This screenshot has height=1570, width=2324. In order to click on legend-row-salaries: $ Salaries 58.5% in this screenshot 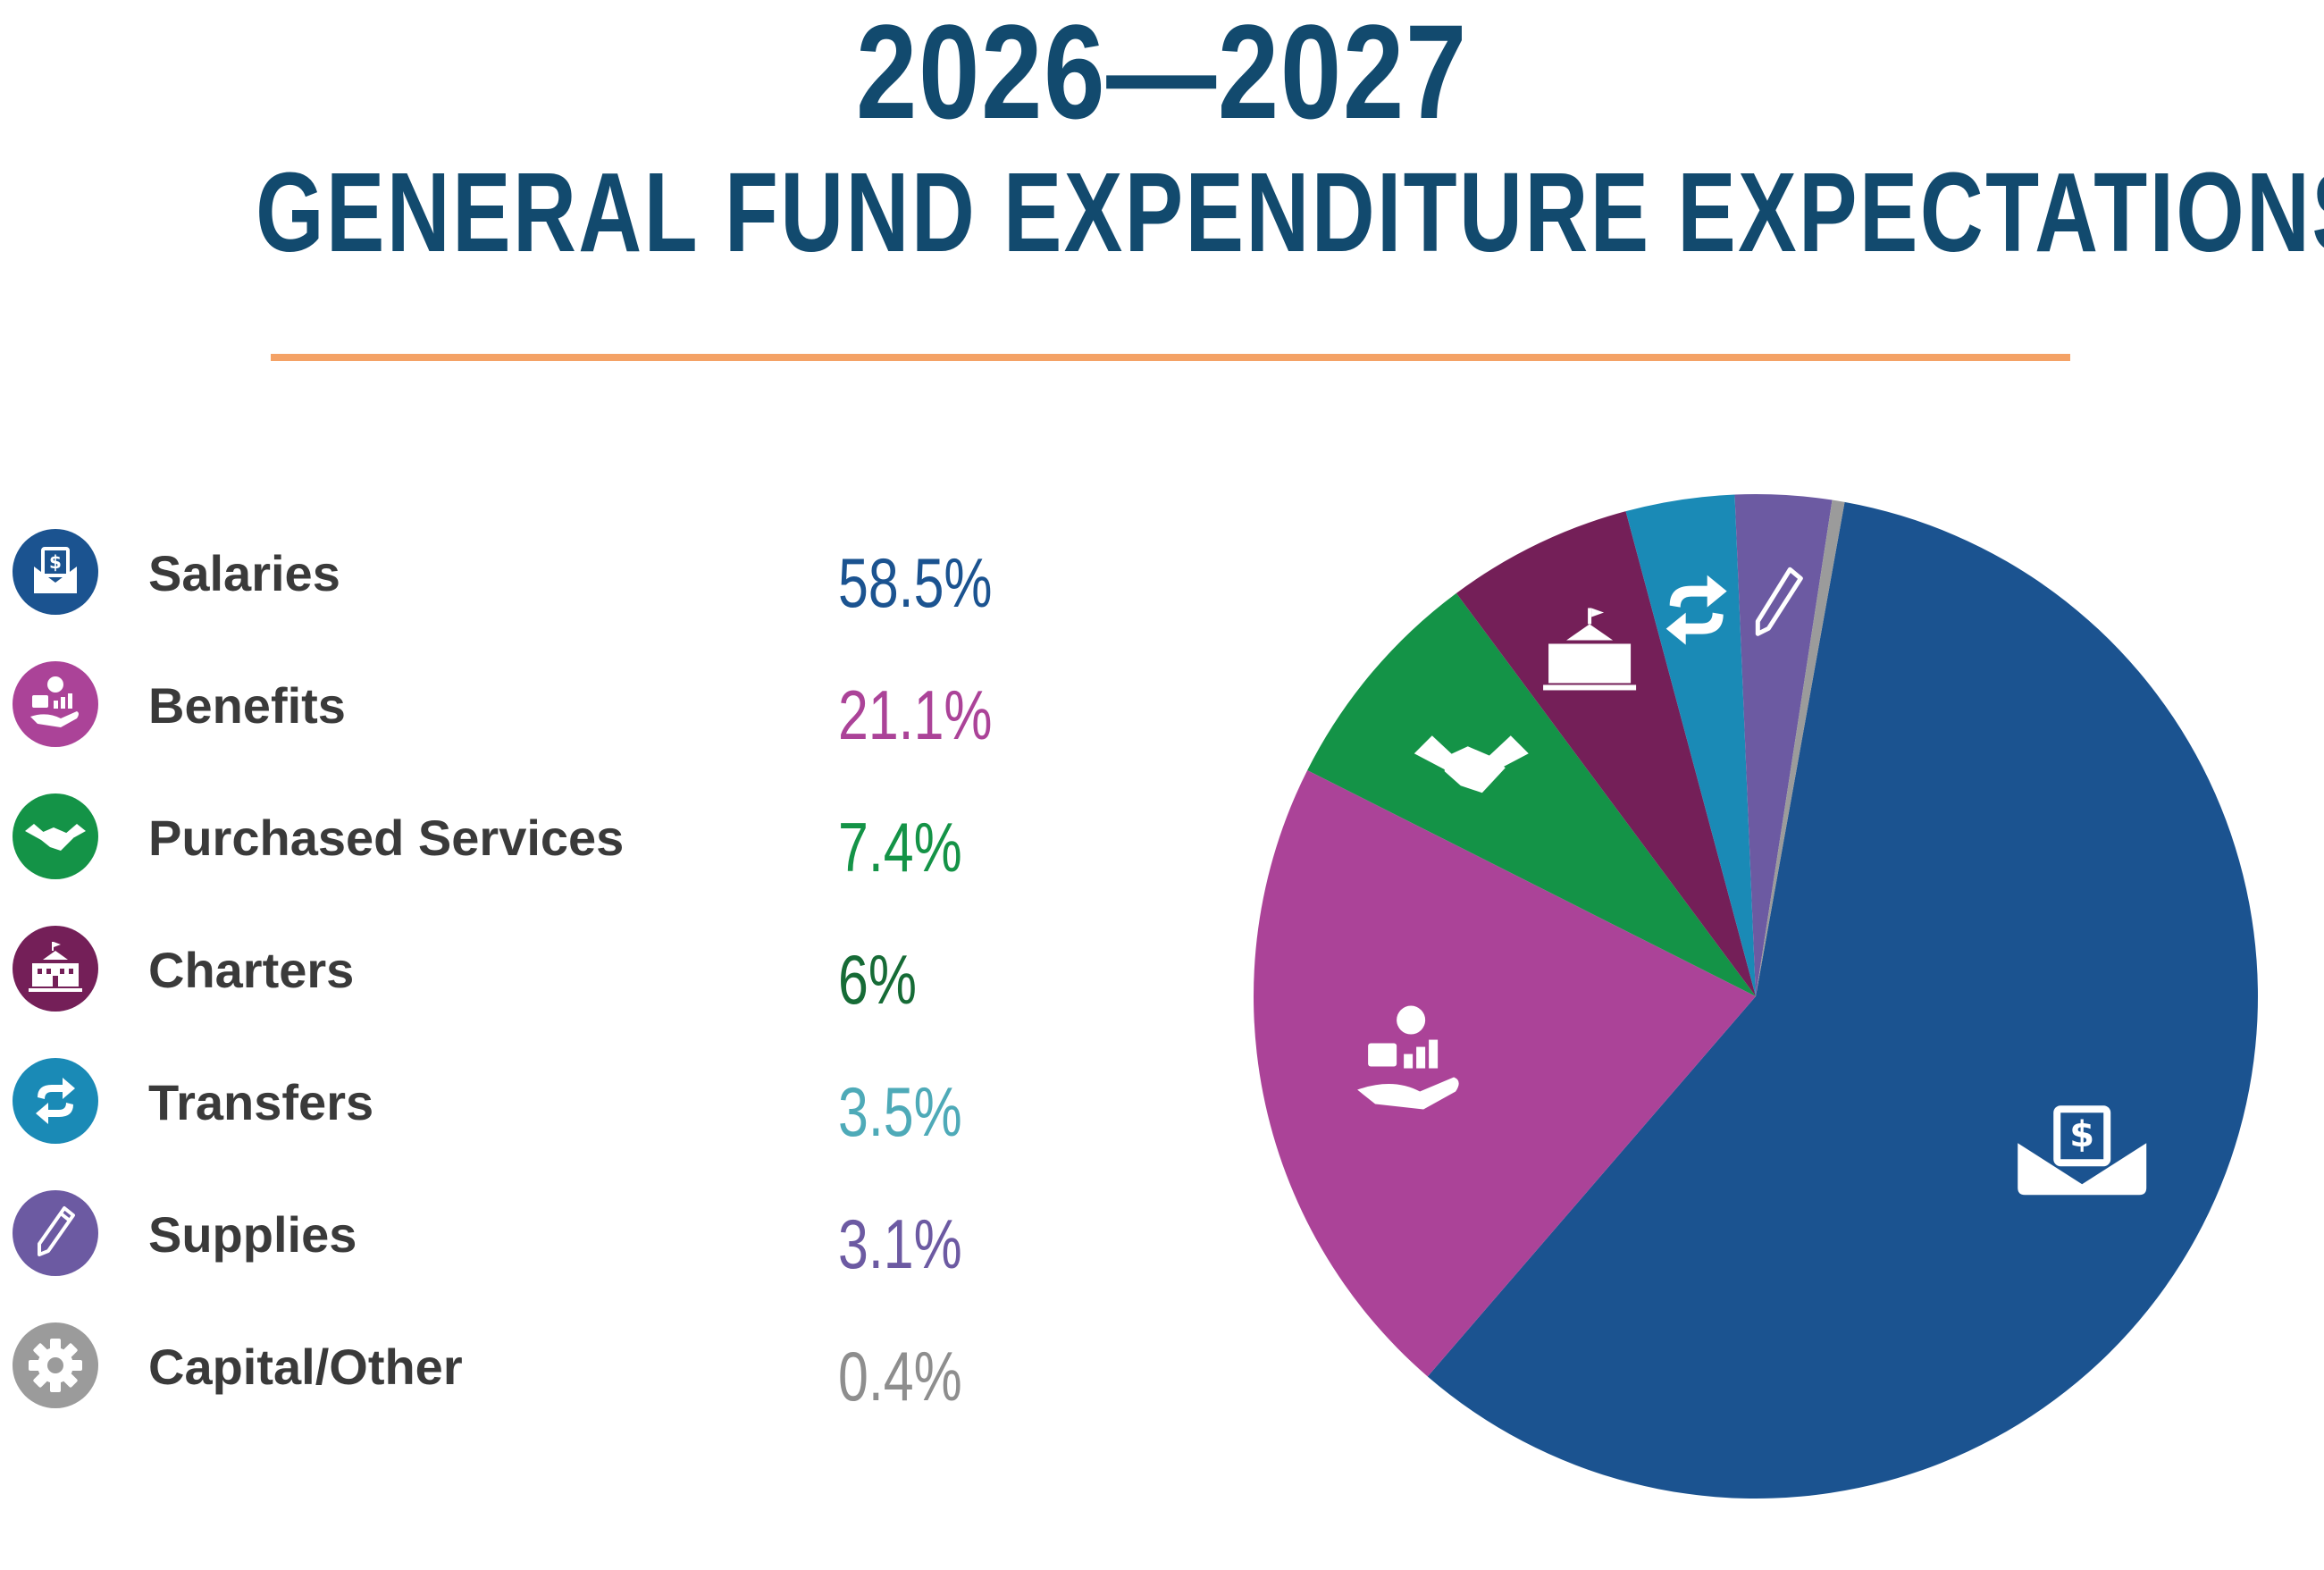, I will do `click(536, 576)`.